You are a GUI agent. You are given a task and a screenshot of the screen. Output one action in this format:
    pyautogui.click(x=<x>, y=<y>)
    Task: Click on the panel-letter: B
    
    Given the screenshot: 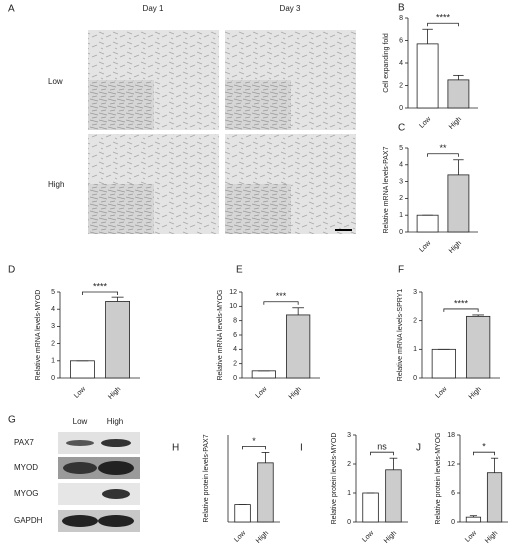 What is the action you would take?
    pyautogui.click(x=401, y=8)
    